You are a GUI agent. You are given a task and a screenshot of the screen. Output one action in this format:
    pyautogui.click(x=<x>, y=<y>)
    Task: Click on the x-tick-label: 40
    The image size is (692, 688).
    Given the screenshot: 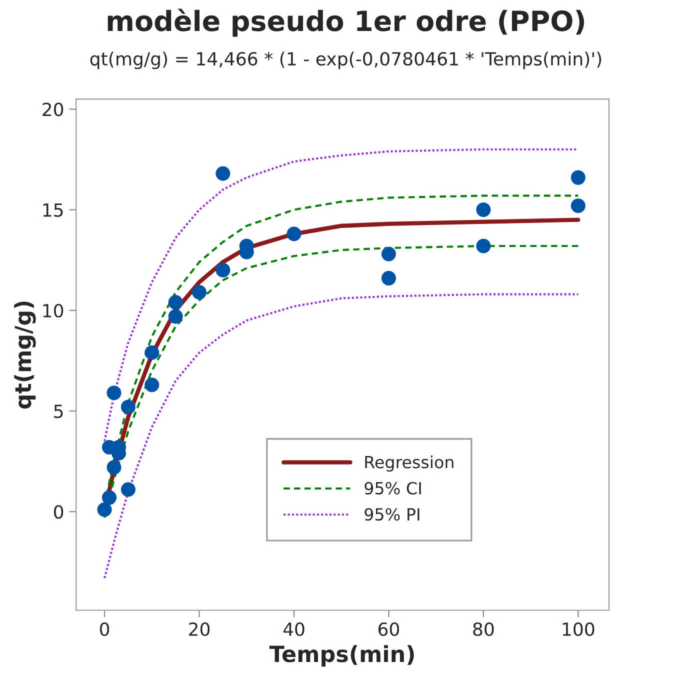 What is the action you would take?
    pyautogui.click(x=293, y=629)
    